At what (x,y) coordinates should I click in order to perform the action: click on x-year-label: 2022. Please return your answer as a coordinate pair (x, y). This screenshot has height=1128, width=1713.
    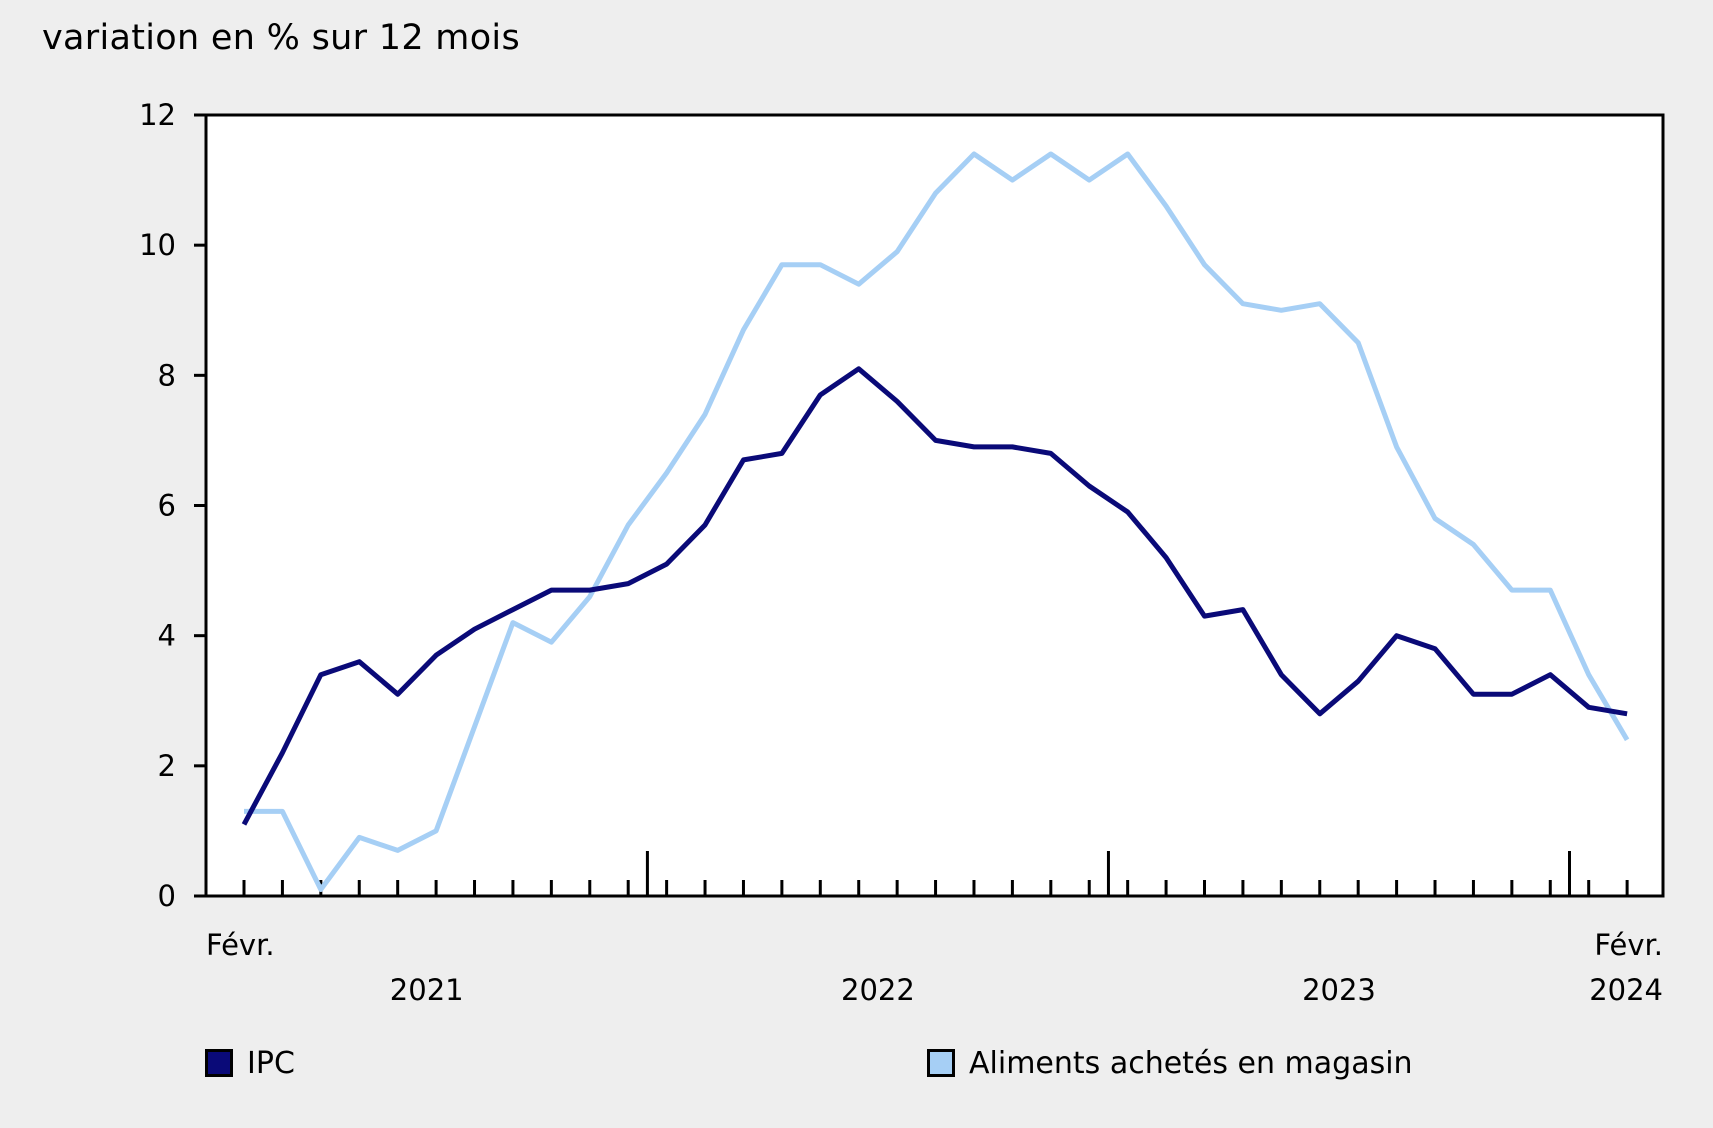
    Looking at the image, I should click on (878, 990).